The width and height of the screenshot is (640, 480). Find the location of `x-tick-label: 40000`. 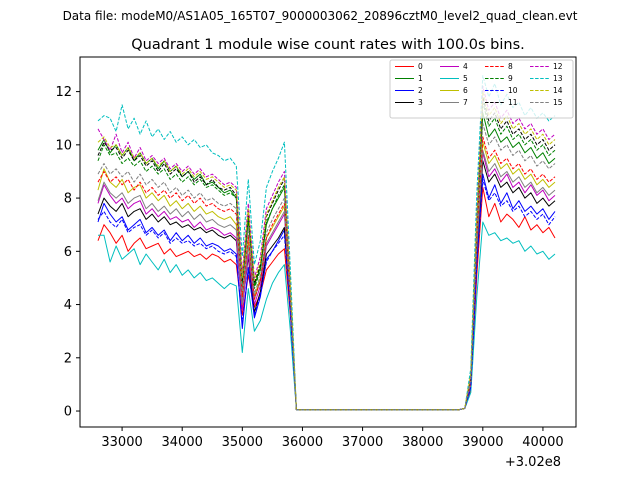

x-tick-label: 40000 is located at coordinates (542, 442).